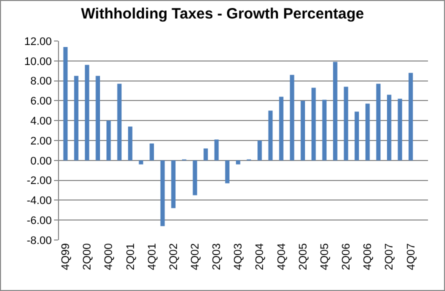  I want to click on x-tick-label: 4Q03, so click(238, 256).